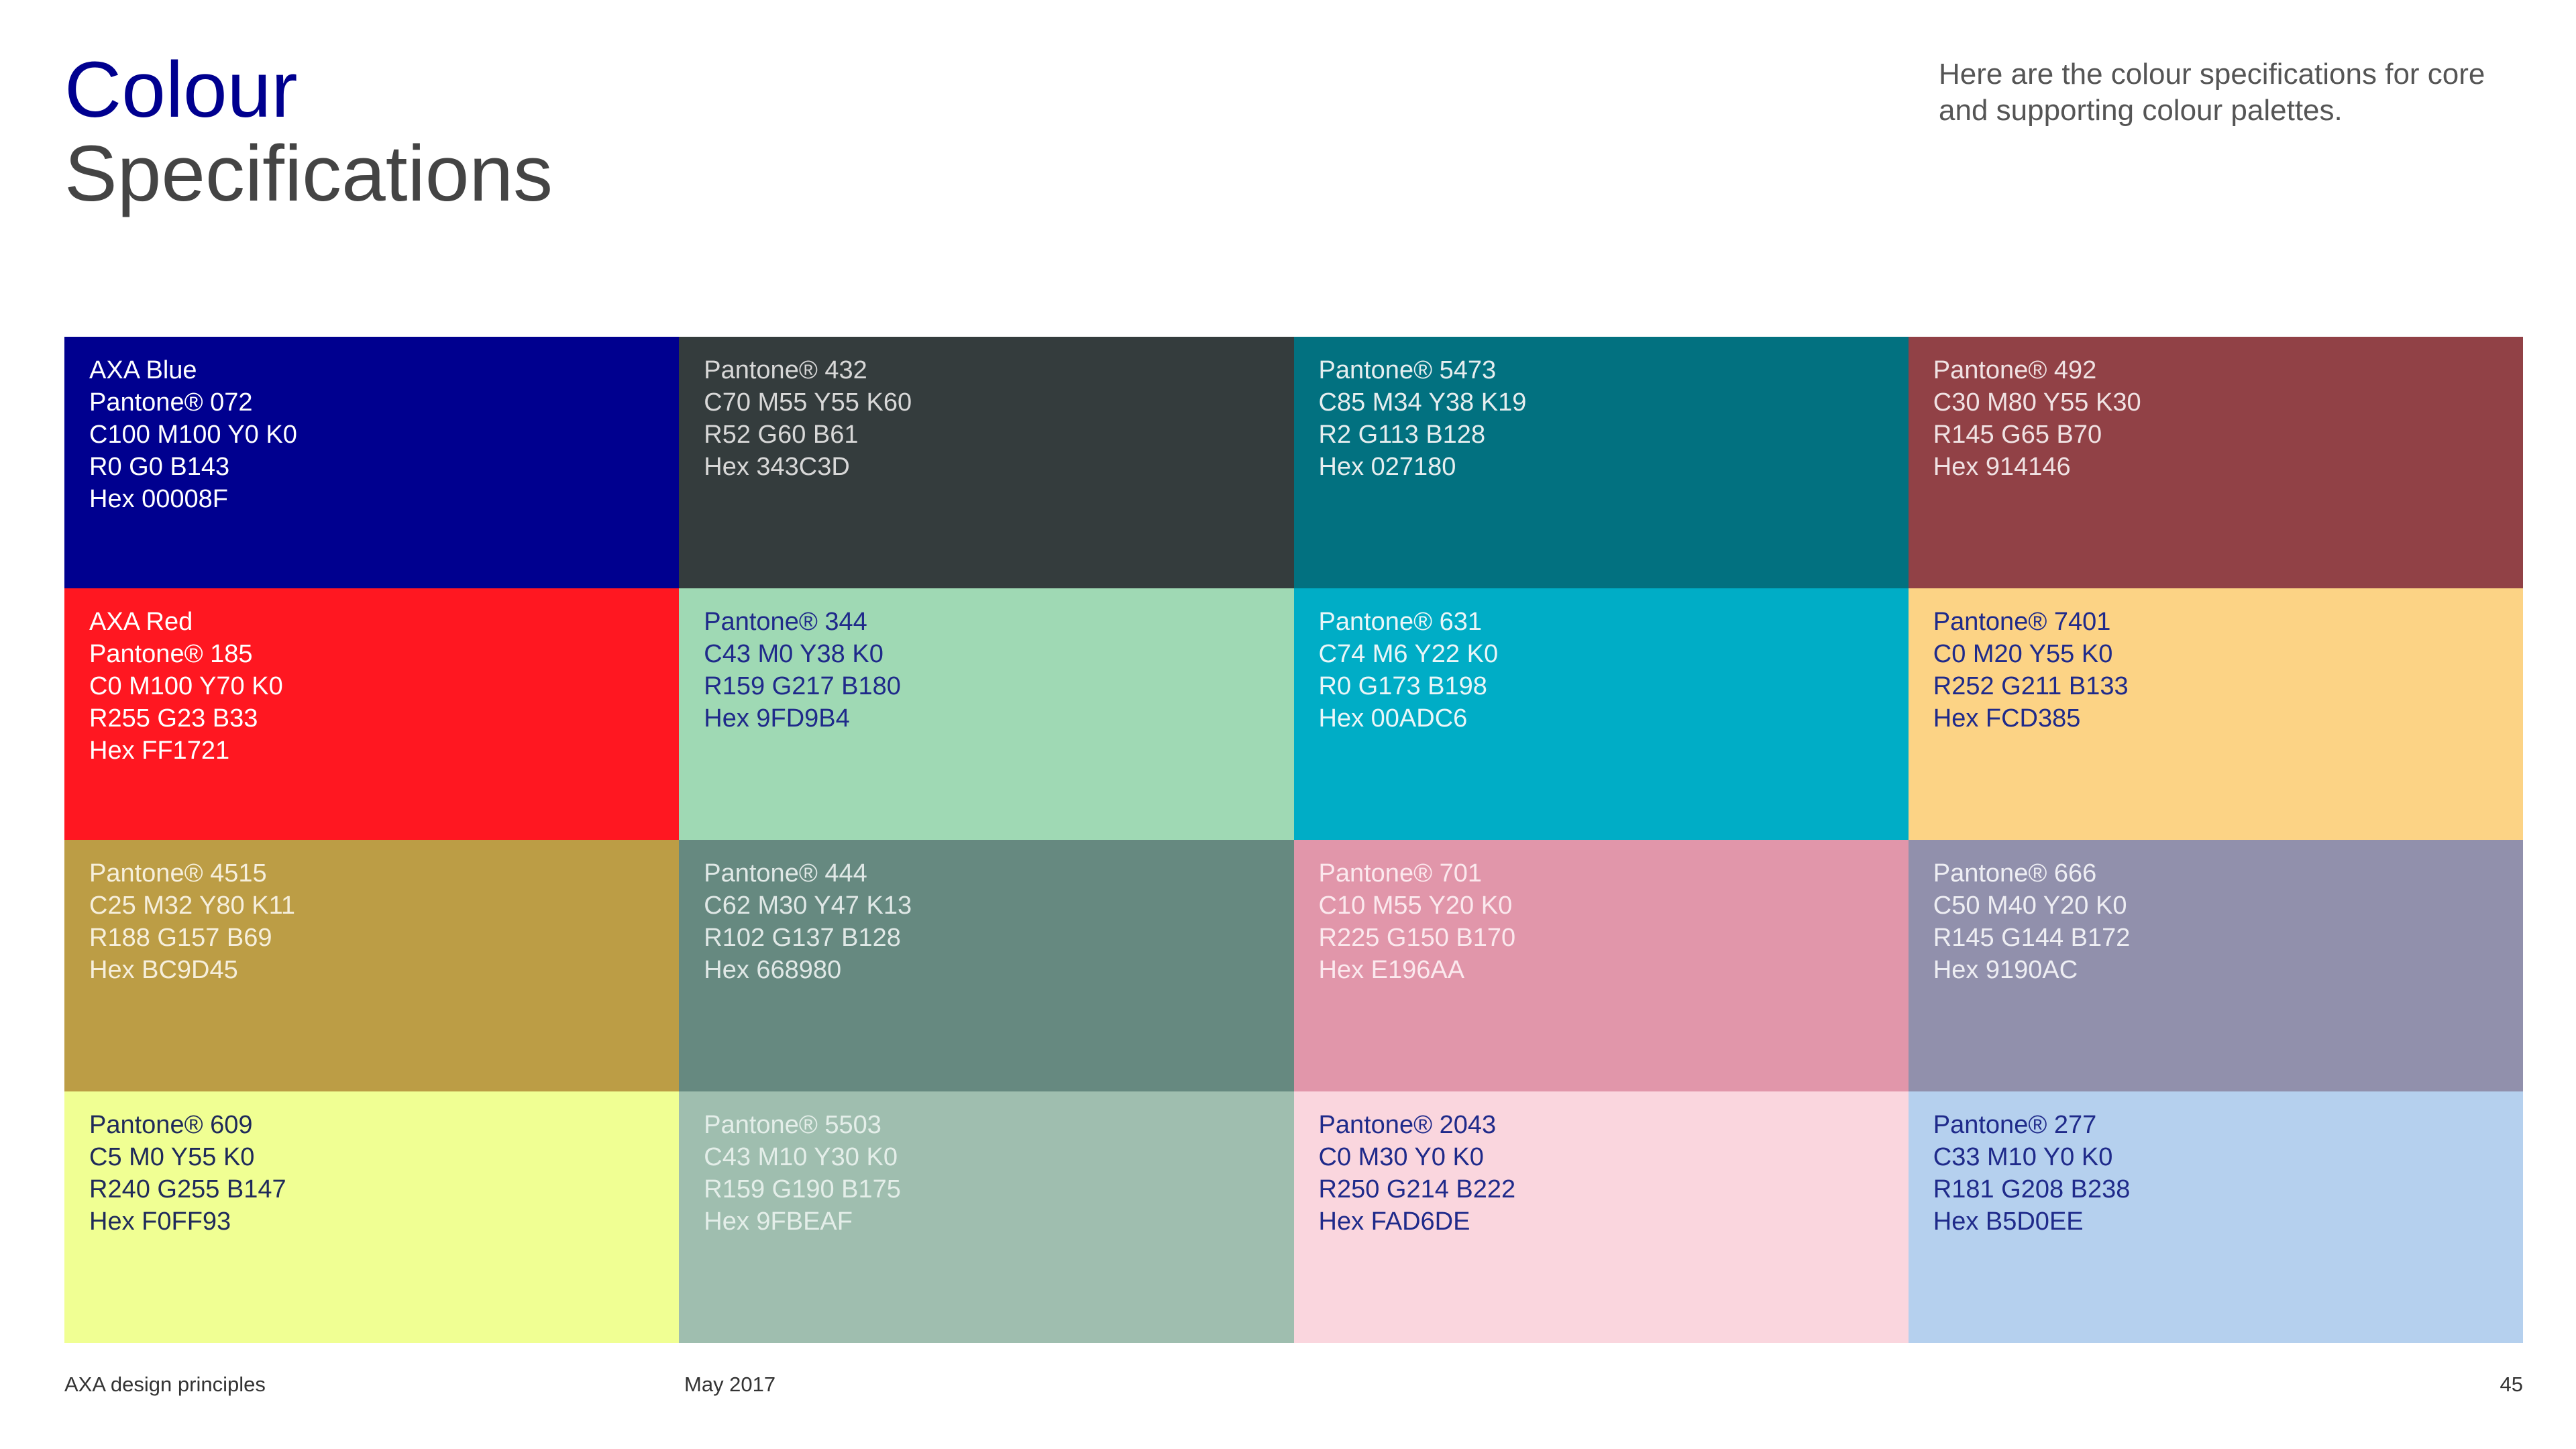 The image size is (2576, 1449). Describe the element at coordinates (2008, 1222) in the screenshot. I see `swatch-spec: Hex B5D0EE` at that location.